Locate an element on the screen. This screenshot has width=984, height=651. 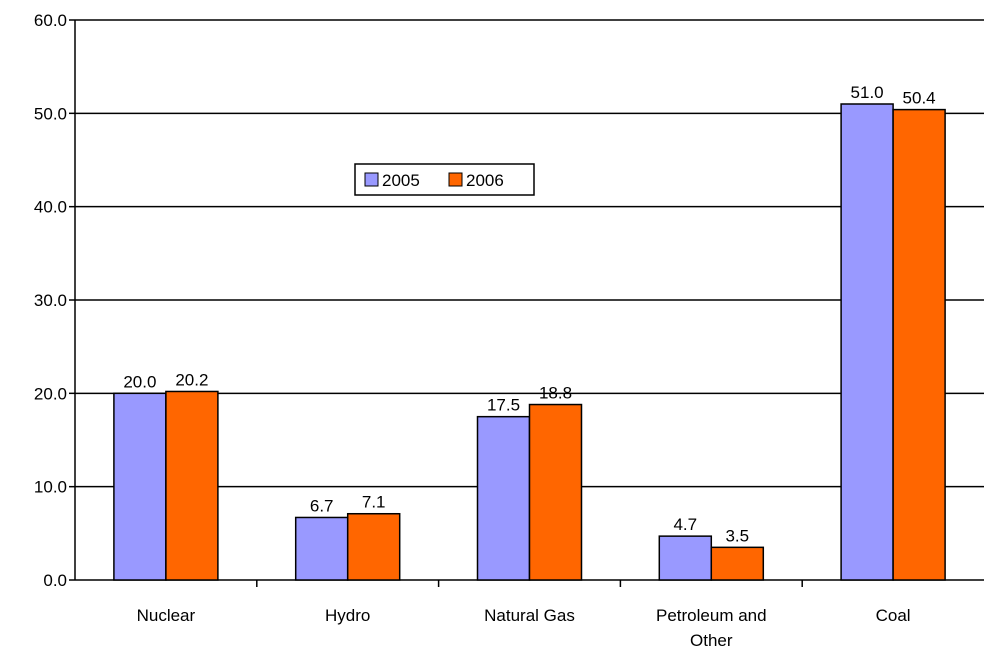
y-tick-label: 30.0 is located at coordinates (50, 300).